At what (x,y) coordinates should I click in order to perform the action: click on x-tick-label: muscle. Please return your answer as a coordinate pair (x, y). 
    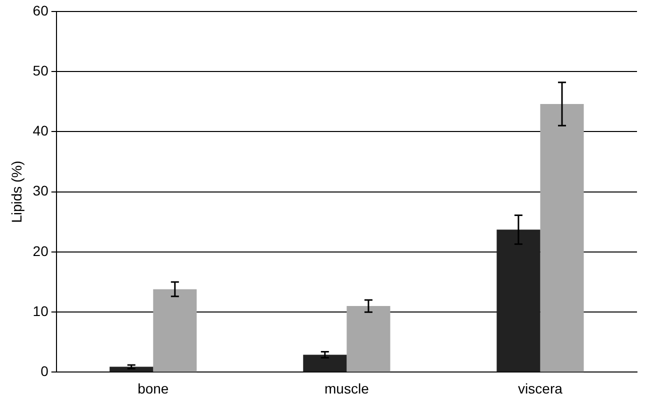
    Looking at the image, I should click on (347, 388).